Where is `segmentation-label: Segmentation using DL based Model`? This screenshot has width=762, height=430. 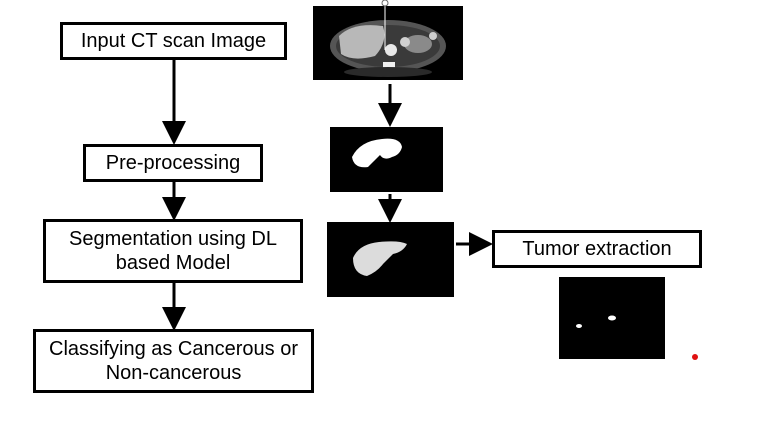
segmentation-label: Segmentation using DL based Model is located at coordinates (173, 251).